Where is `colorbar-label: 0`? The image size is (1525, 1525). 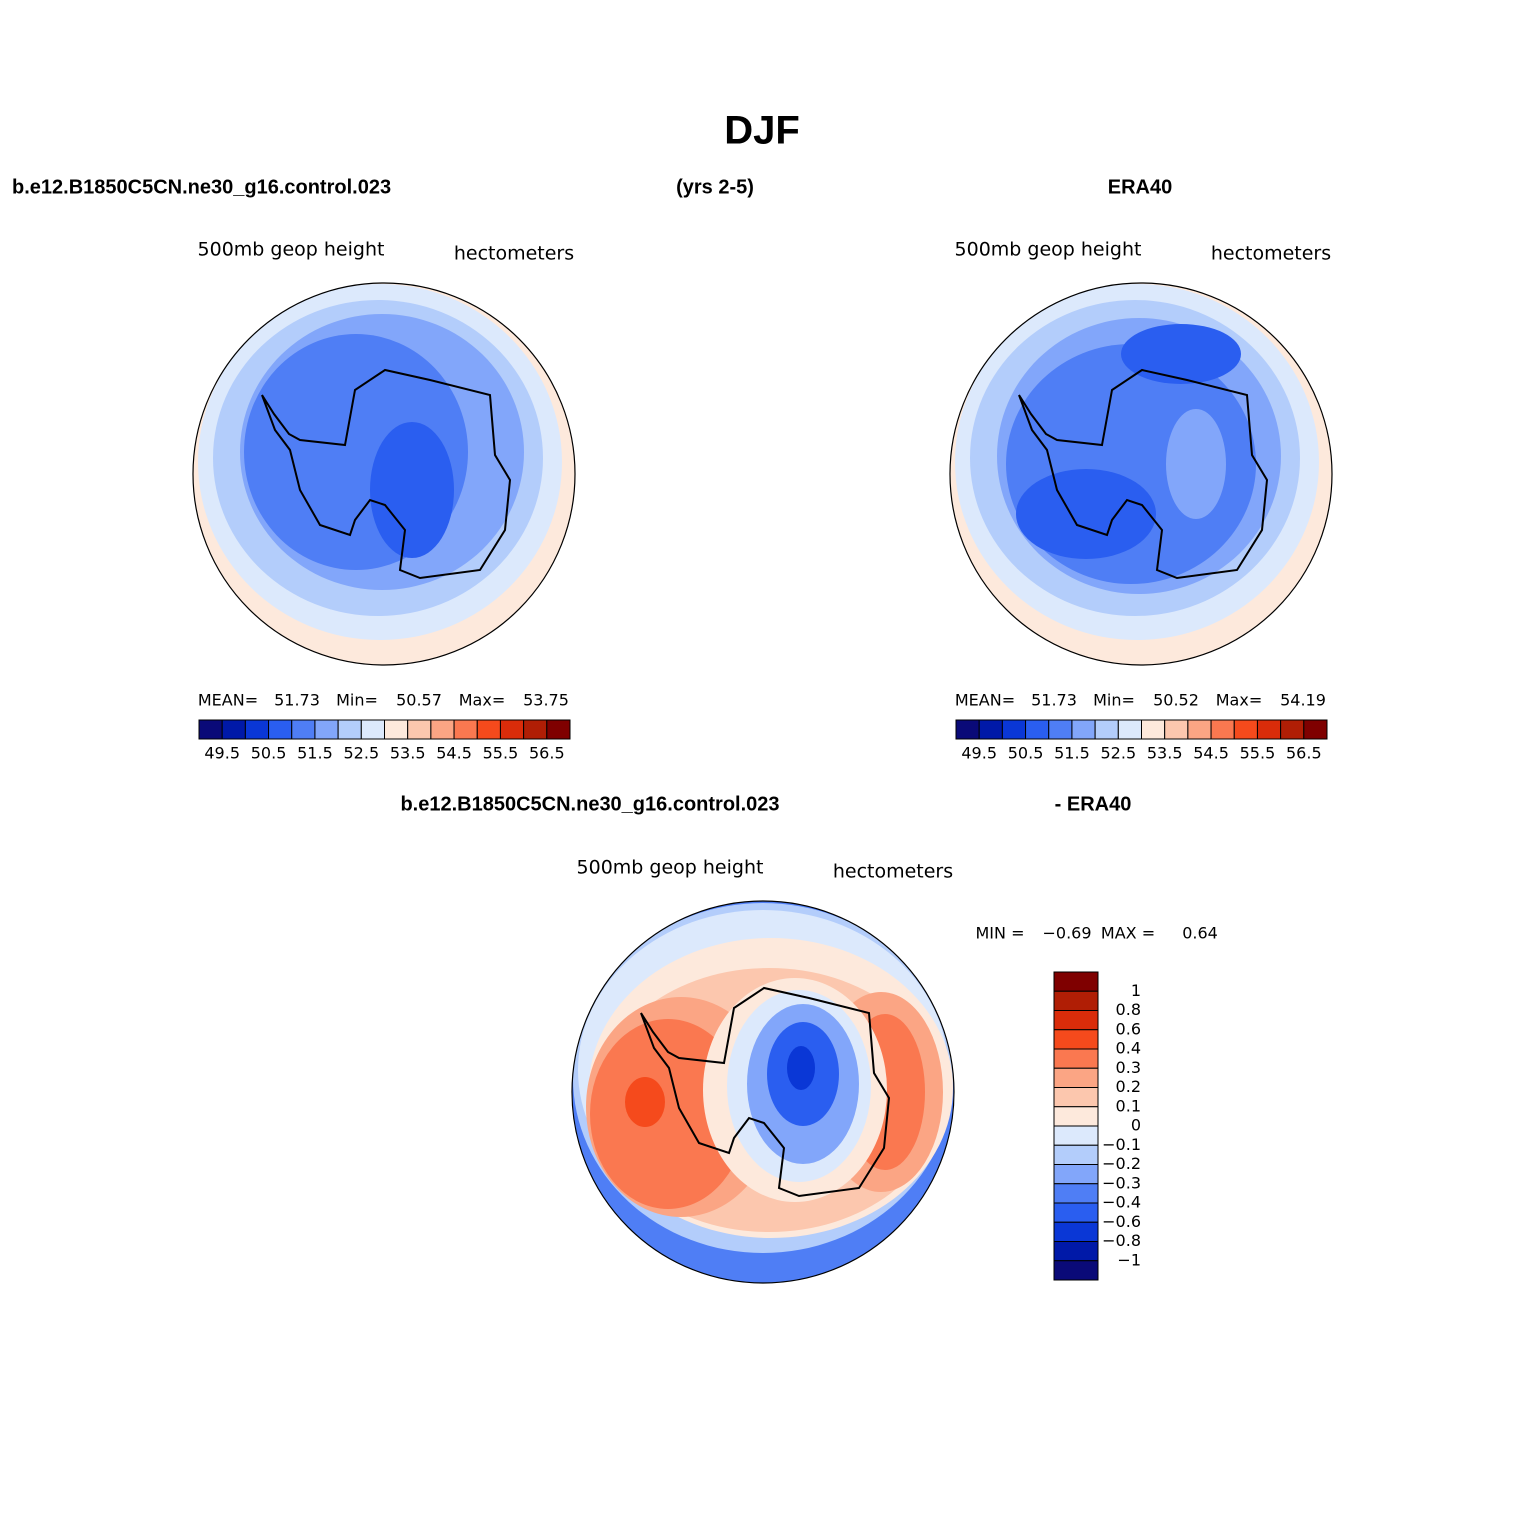
colorbar-label: 0 is located at coordinates (1136, 1125).